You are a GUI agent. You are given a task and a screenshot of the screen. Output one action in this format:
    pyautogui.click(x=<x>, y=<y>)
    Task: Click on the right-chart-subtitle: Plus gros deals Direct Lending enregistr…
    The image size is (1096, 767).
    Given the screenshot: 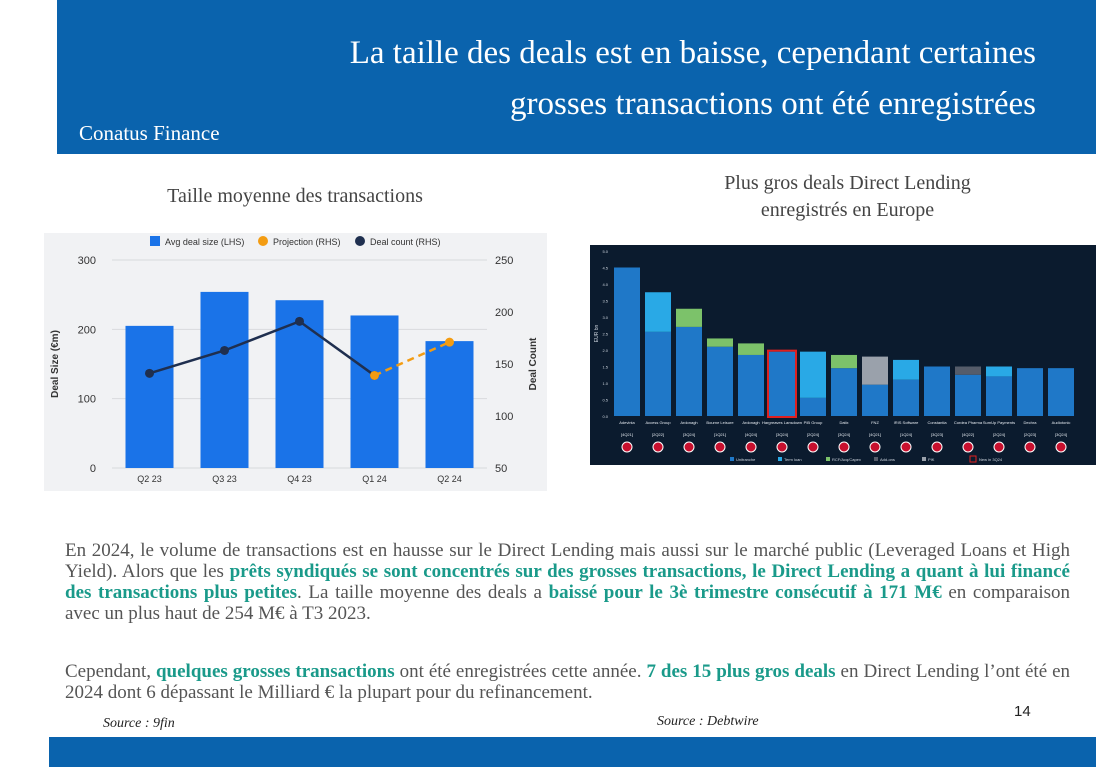 What is the action you would take?
    pyautogui.click(x=847, y=197)
    